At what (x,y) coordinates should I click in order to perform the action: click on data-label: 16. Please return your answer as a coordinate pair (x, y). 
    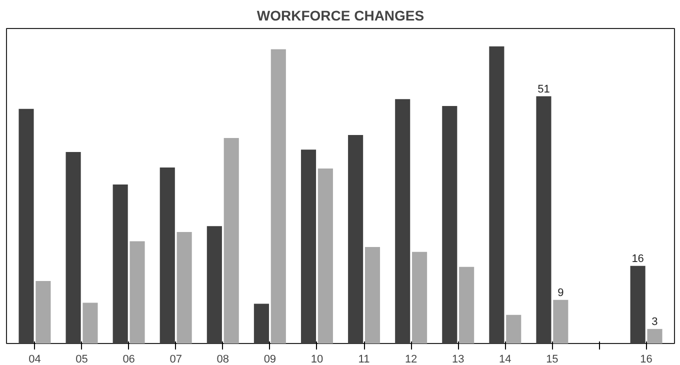
    Looking at the image, I should click on (638, 258).